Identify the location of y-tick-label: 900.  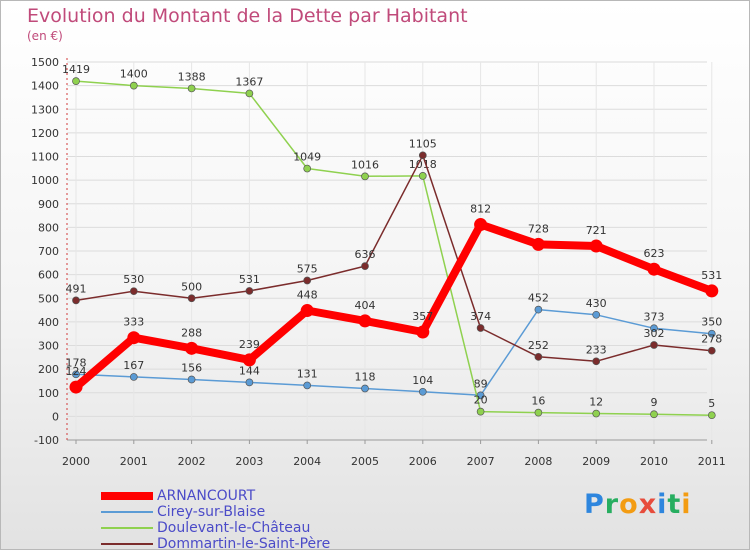
(48, 204).